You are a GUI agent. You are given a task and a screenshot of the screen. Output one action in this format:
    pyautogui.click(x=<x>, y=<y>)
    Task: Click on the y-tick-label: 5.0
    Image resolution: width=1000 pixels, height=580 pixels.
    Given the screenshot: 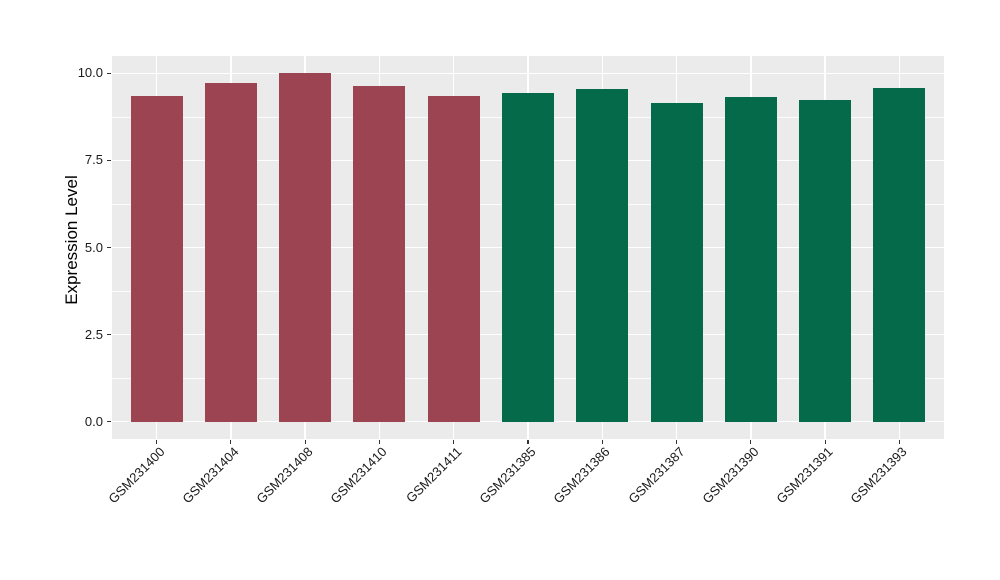 What is the action you would take?
    pyautogui.click(x=93, y=247)
    